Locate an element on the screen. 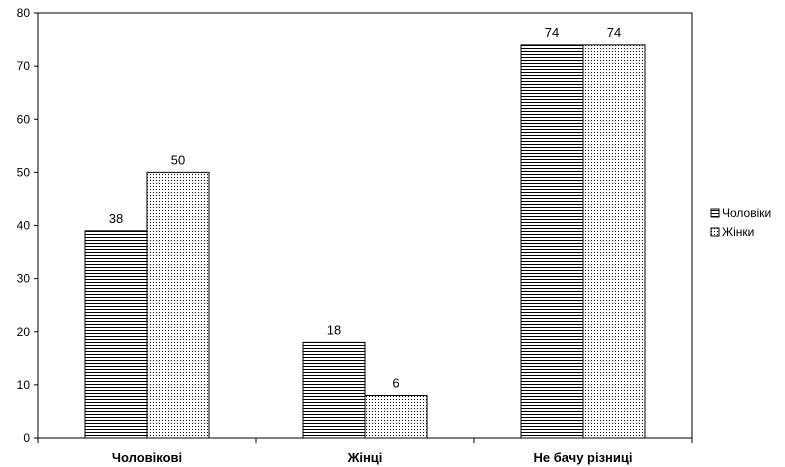 This screenshot has width=785, height=467. y-tick-label: 40 is located at coordinates (24, 226).